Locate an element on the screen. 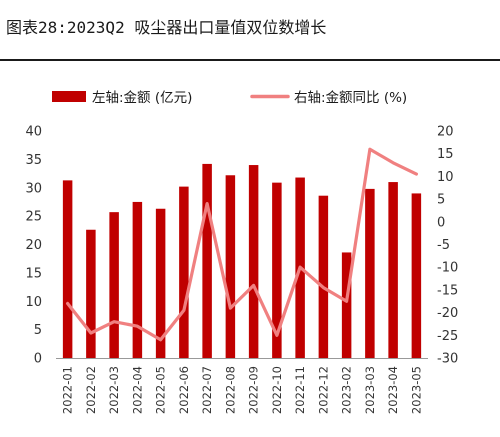 This screenshot has width=500, height=437. legend: 左轴:金额 (亿元) 右轴:金额同比 (%) is located at coordinates (229, 98).